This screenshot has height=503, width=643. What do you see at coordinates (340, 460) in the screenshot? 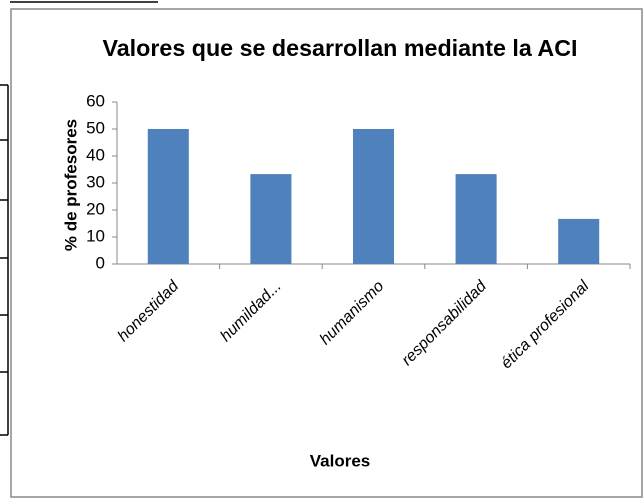
I see `x-axis-label: Valores` at bounding box center [340, 460].